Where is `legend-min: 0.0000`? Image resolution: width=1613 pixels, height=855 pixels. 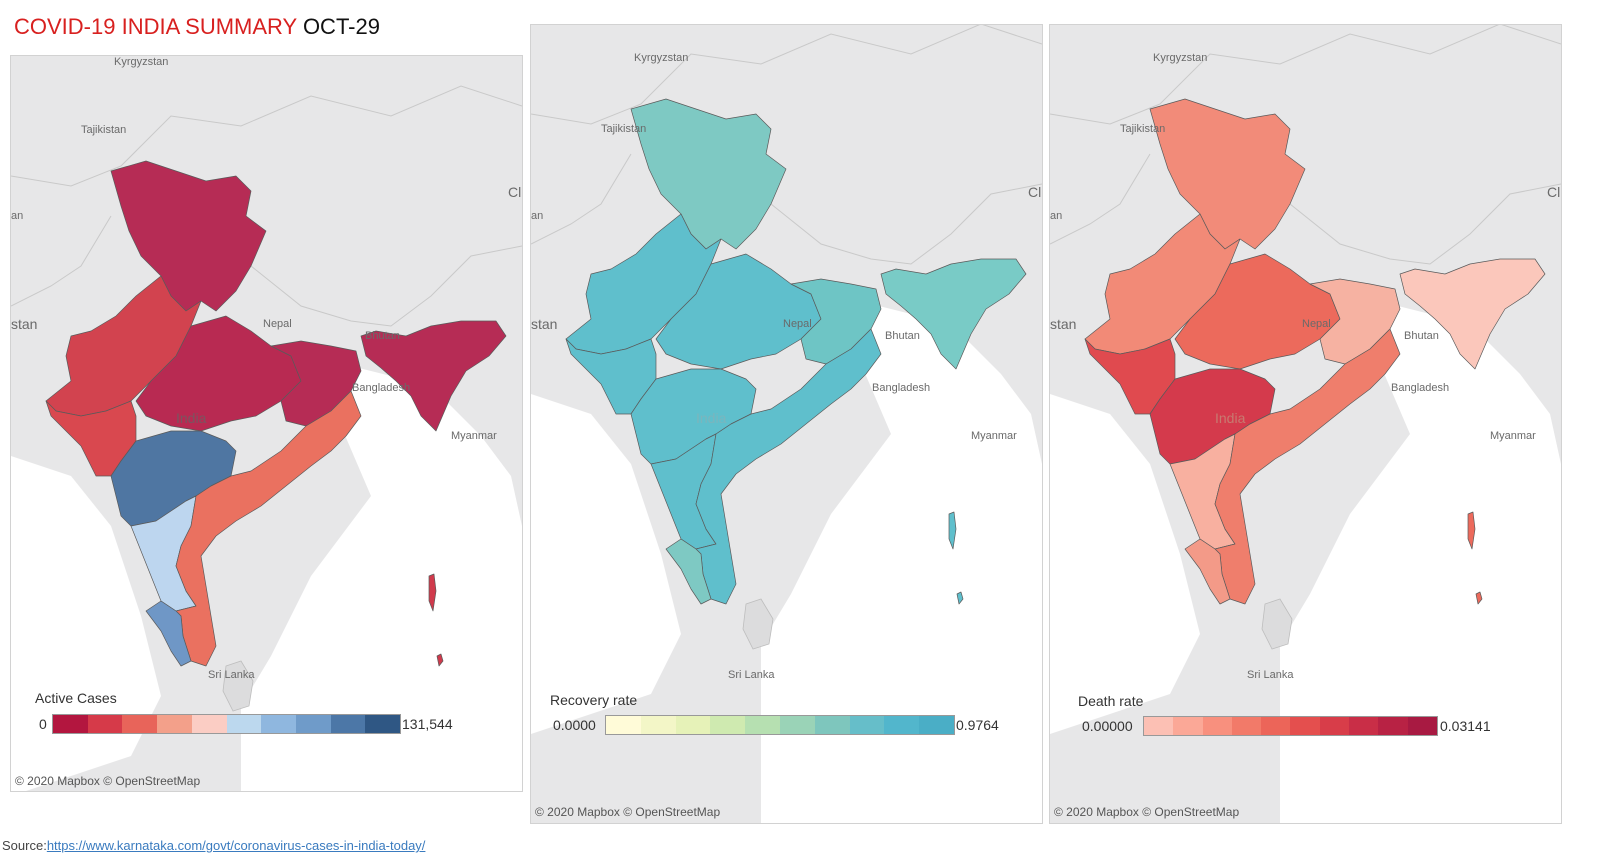 legend-min: 0.0000 is located at coordinates (574, 725).